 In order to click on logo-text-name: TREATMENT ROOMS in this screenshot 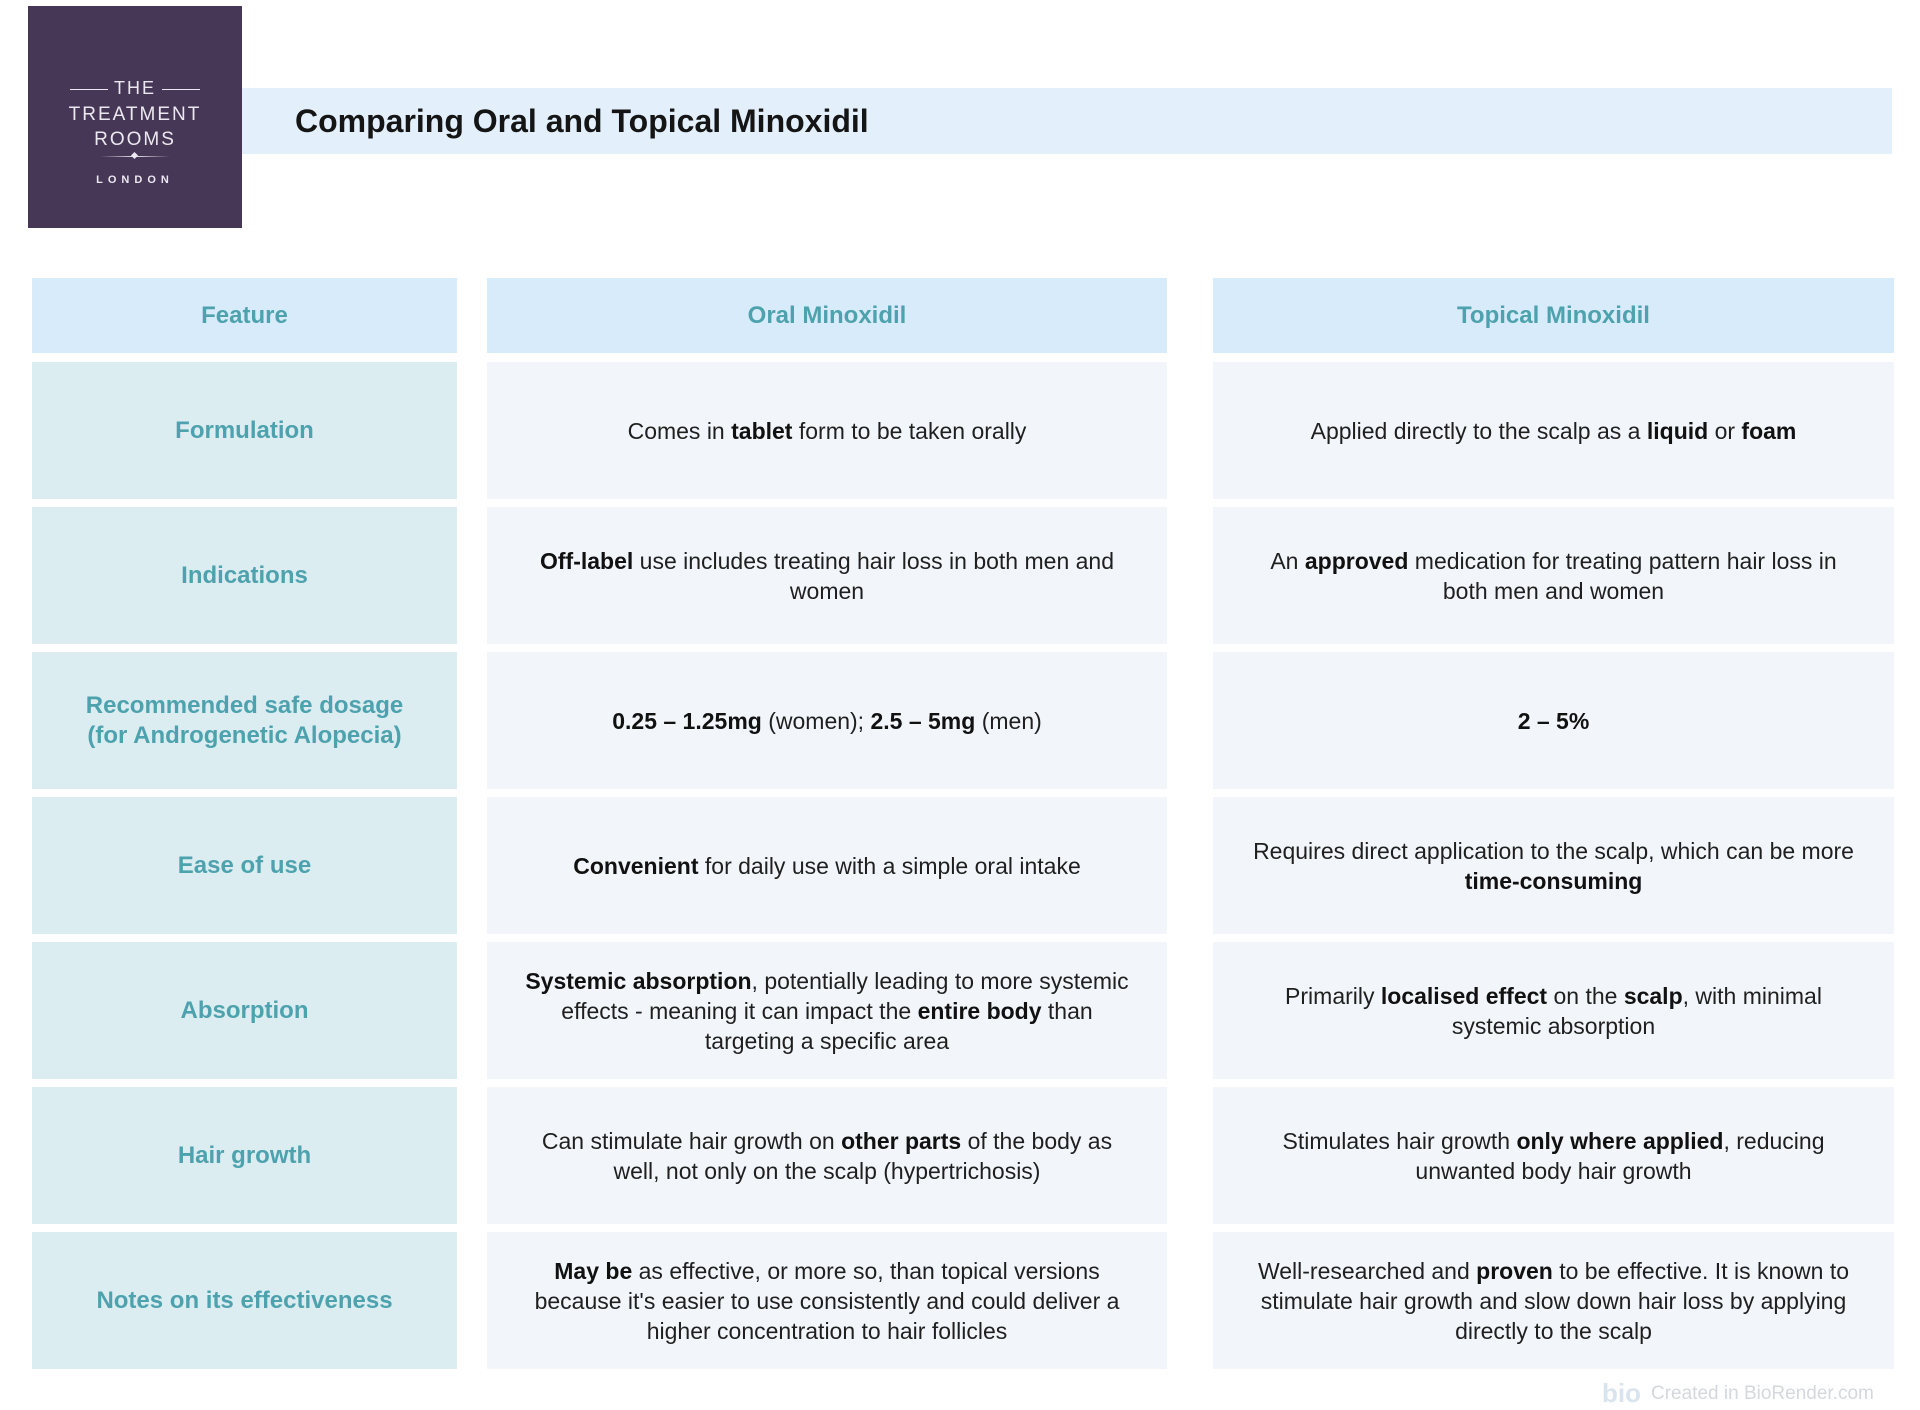, I will do `click(135, 127)`.